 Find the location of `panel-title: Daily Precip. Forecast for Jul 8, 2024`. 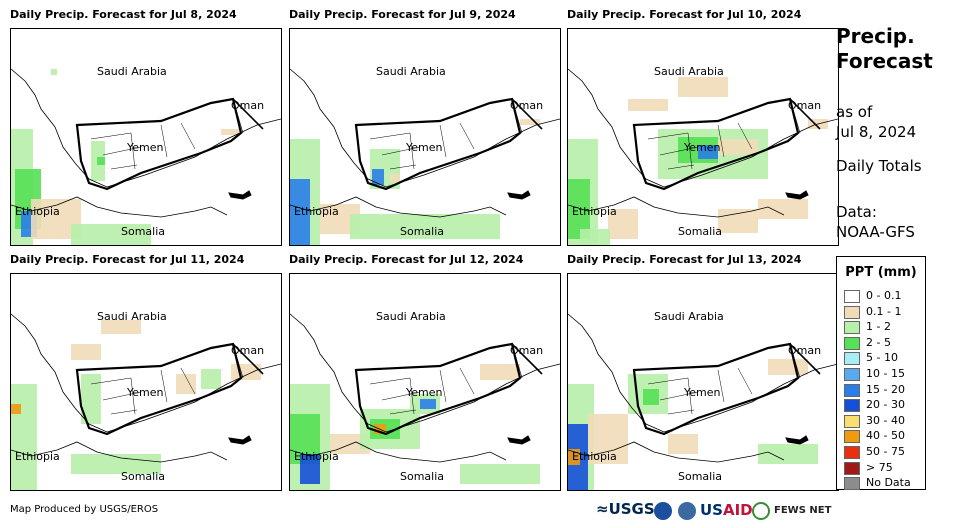

panel-title: Daily Precip. Forecast for Jul 8, 2024 is located at coordinates (123, 14).